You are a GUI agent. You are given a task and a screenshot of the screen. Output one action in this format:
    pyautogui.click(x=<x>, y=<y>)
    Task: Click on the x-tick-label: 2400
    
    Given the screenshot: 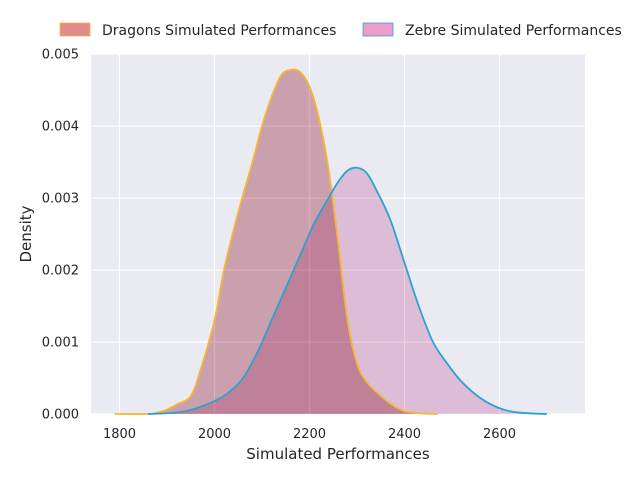 What is the action you would take?
    pyautogui.click(x=404, y=434)
    